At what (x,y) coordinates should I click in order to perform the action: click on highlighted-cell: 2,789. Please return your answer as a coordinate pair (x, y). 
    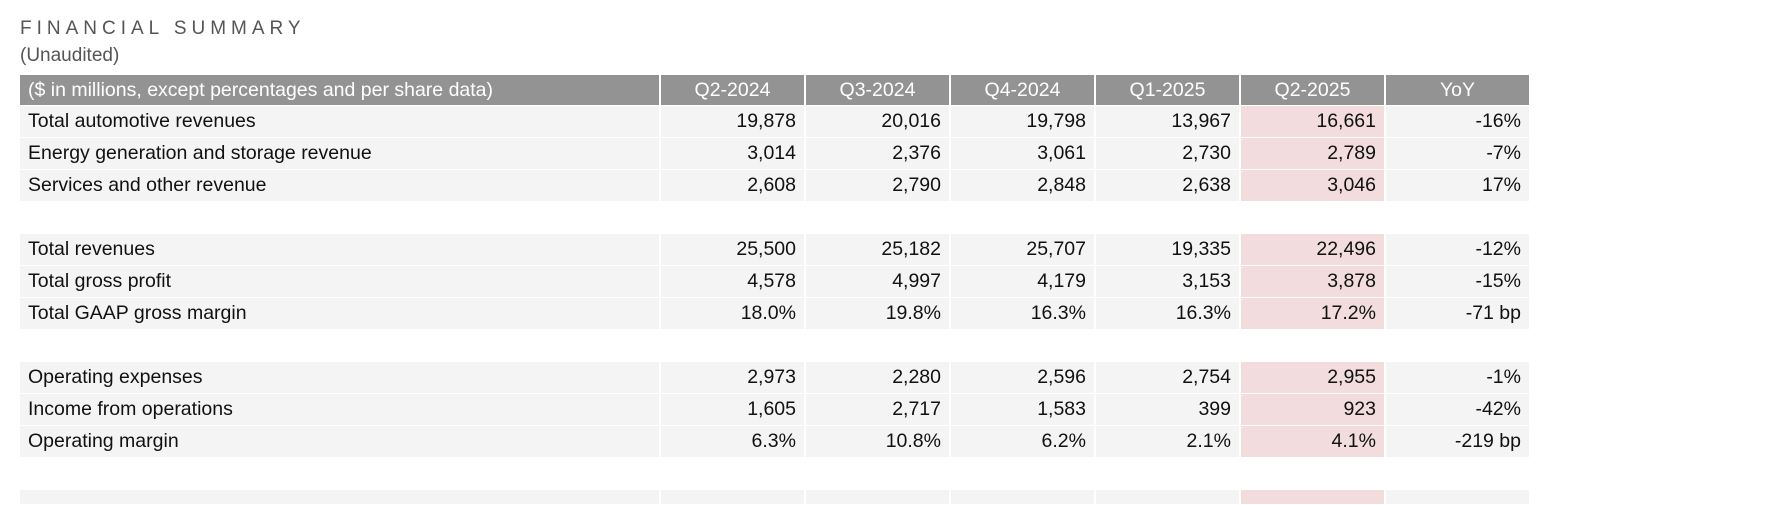
    Looking at the image, I should click on (1313, 153).